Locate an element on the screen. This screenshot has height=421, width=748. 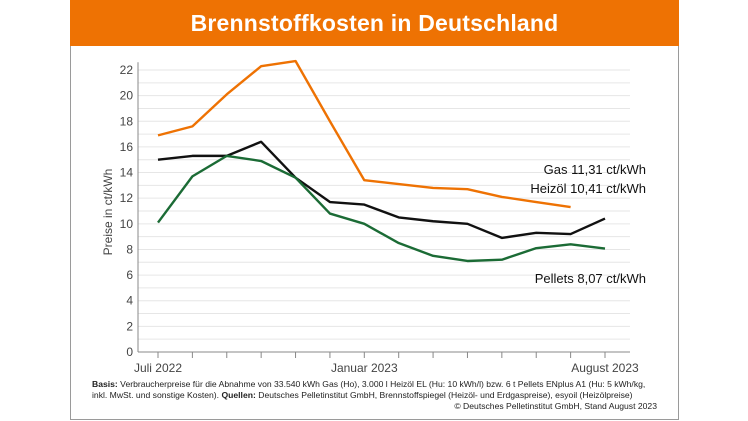
y-tick-label: 2 is located at coordinates (129, 326).